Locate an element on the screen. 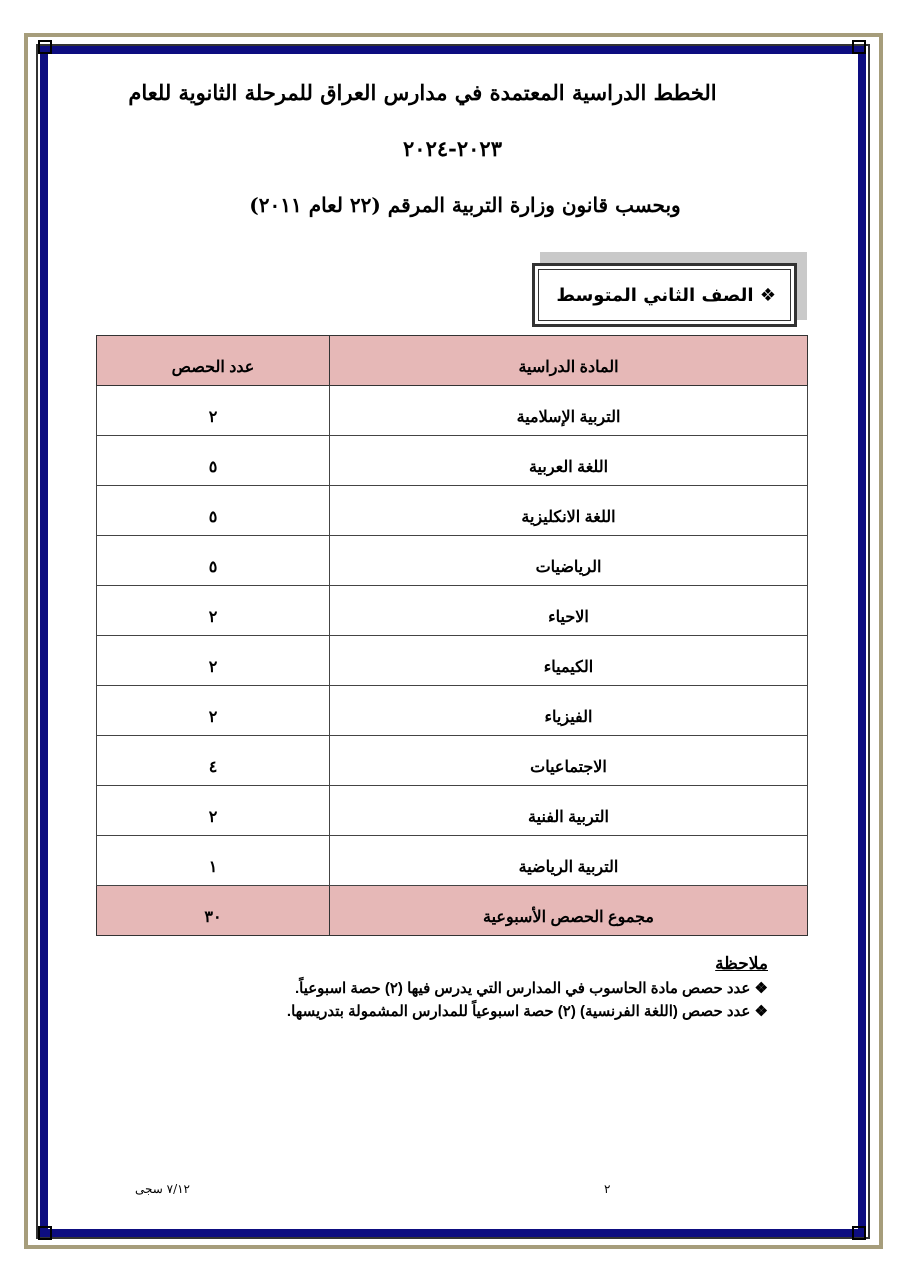 This screenshot has width=905, height=1280. subject-cell: الكيمياء is located at coordinates (568, 660).